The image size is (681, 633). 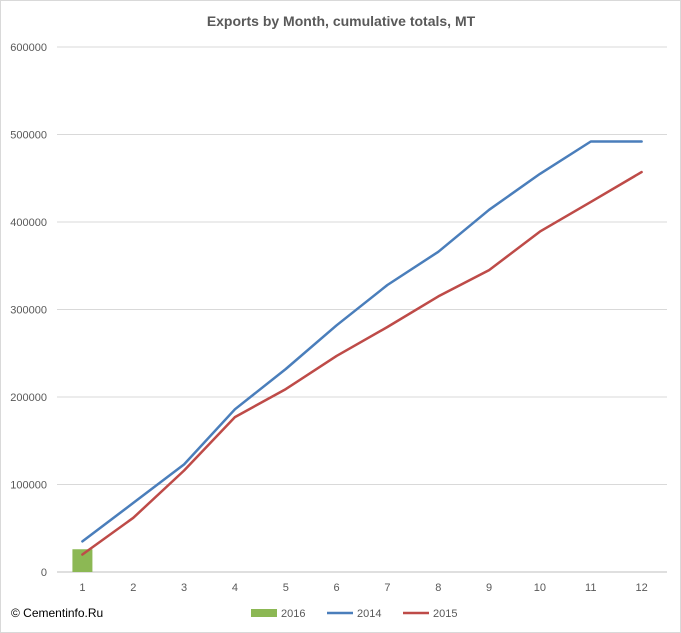 What do you see at coordinates (445, 614) in the screenshot?
I see `legend-label-2015: 2015` at bounding box center [445, 614].